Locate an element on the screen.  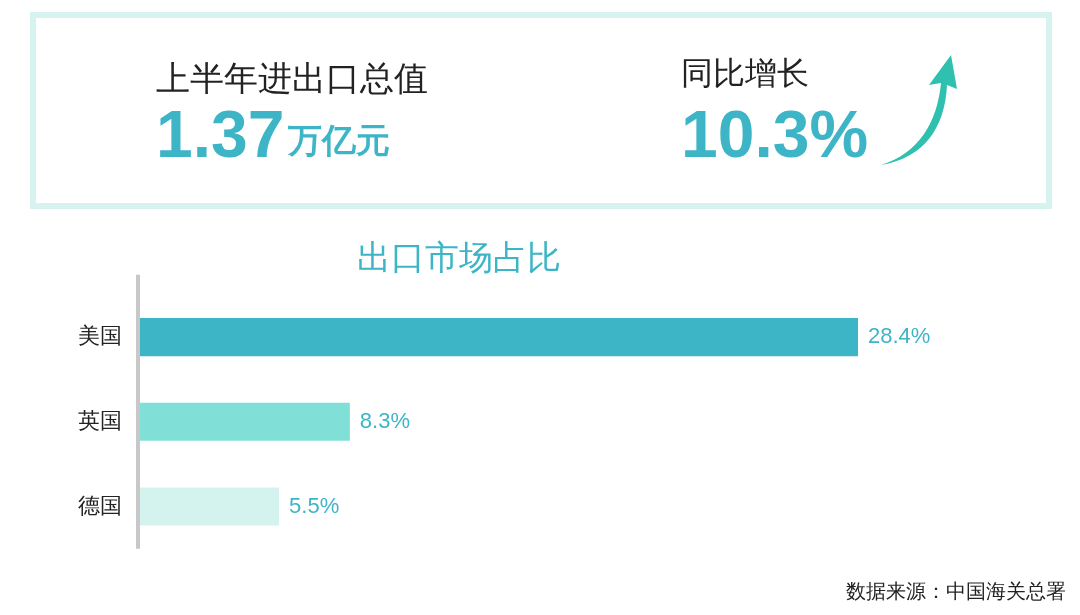
y-tick-label: 英国 is located at coordinates (100, 420).